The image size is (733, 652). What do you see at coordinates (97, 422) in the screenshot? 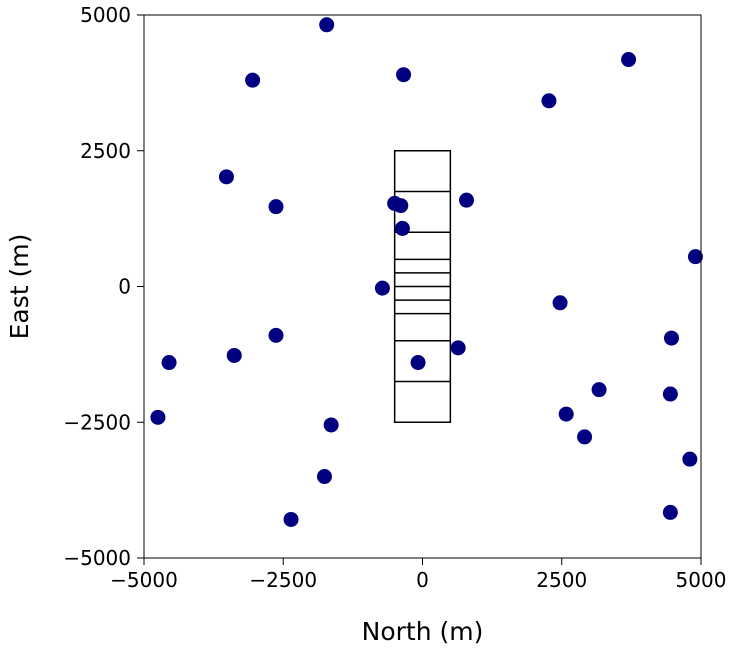
I see `y-tick-label: −2500` at bounding box center [97, 422].